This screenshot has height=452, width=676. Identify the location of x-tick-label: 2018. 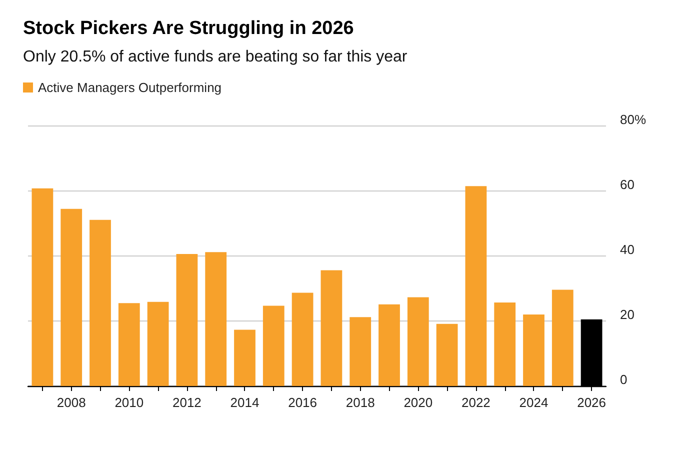
(360, 402).